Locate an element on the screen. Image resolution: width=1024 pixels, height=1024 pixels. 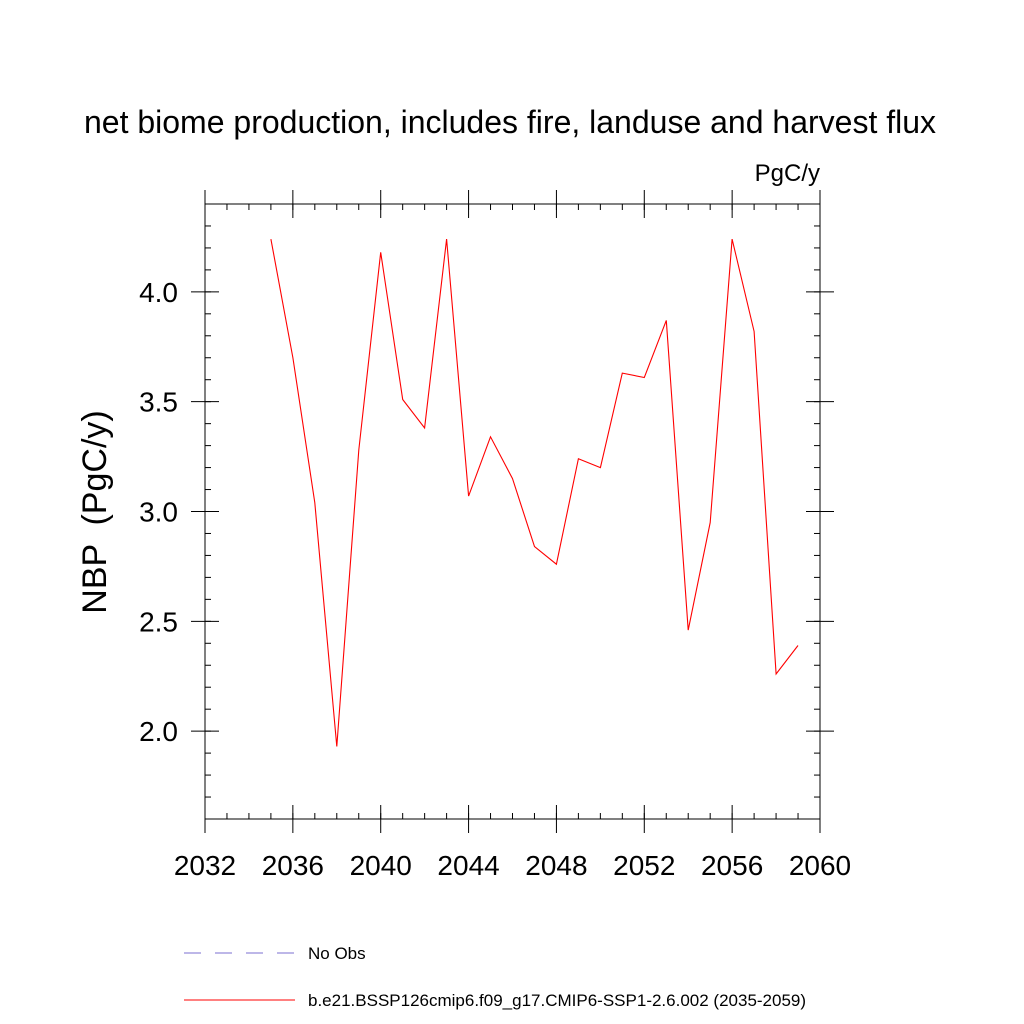
y-tick-label: 3.0 is located at coordinates (158, 512).